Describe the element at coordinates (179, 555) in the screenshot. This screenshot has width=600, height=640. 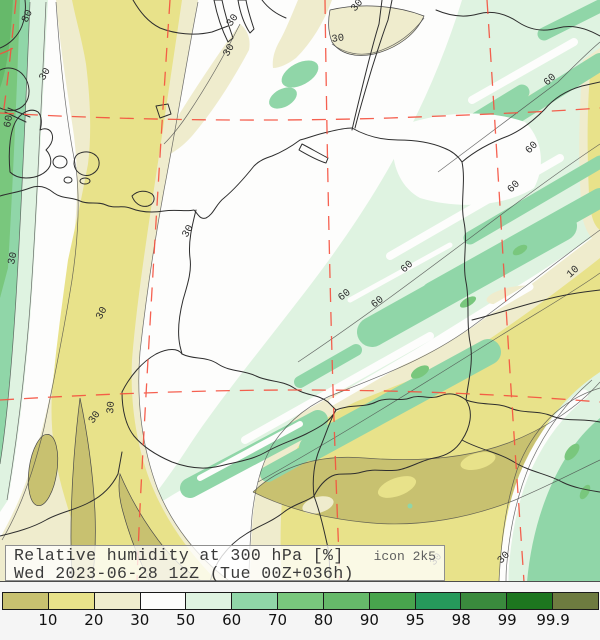
I see `page-title: Relative humidity at 300 hPa [%]` at that location.